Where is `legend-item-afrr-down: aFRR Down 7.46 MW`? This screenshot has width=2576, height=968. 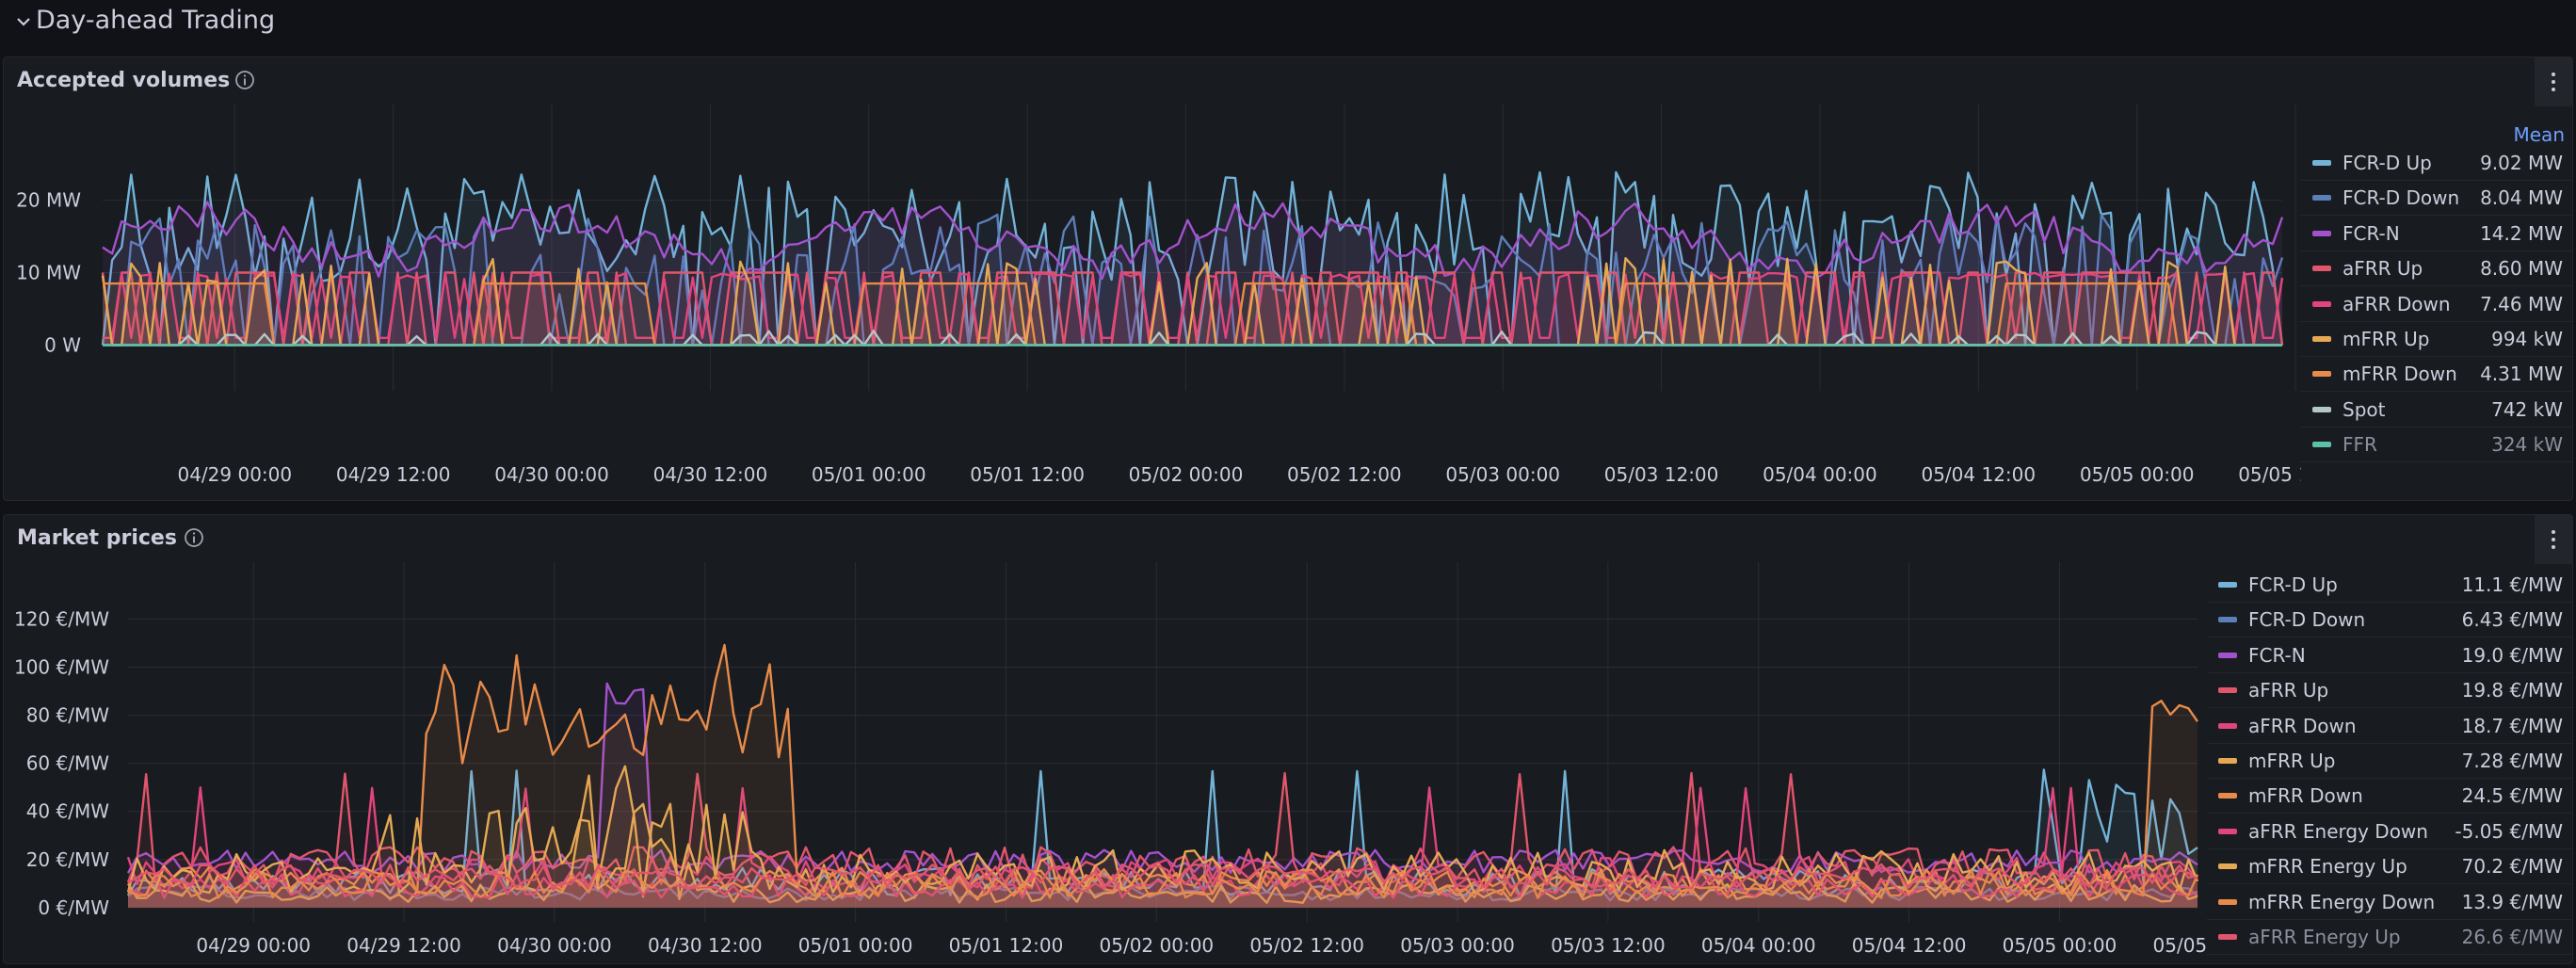 legend-item-afrr-down: aFRR Down 7.46 MW is located at coordinates (2436, 304).